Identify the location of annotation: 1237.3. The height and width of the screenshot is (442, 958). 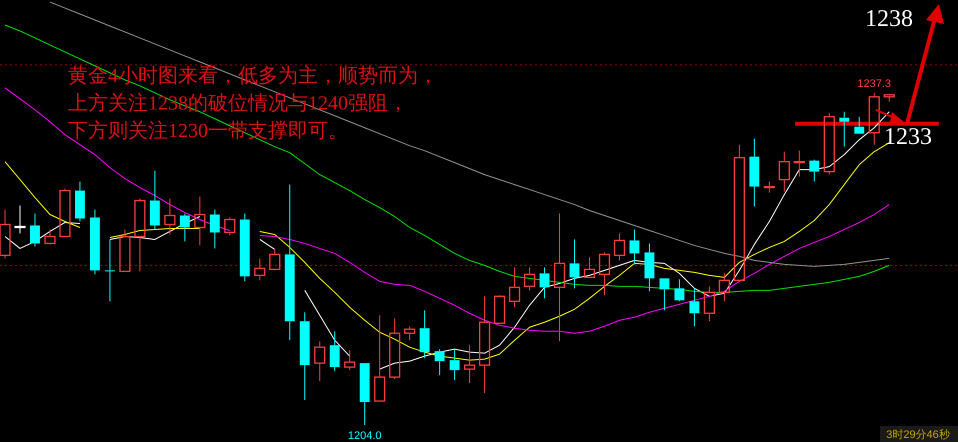
(874, 84).